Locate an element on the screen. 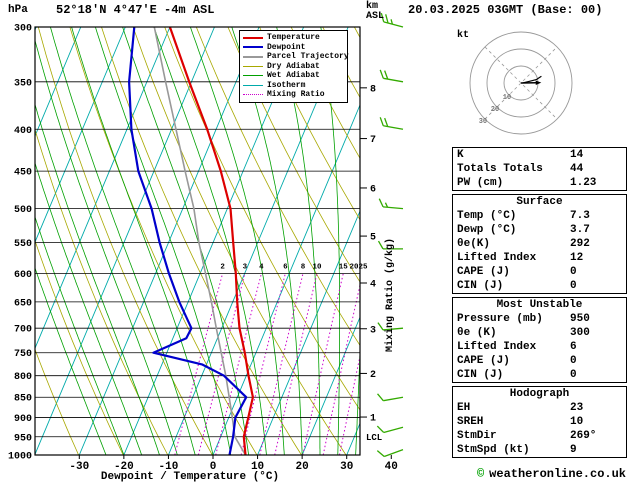  stats-row: StmDir 269° is located at coordinates (539, 436).